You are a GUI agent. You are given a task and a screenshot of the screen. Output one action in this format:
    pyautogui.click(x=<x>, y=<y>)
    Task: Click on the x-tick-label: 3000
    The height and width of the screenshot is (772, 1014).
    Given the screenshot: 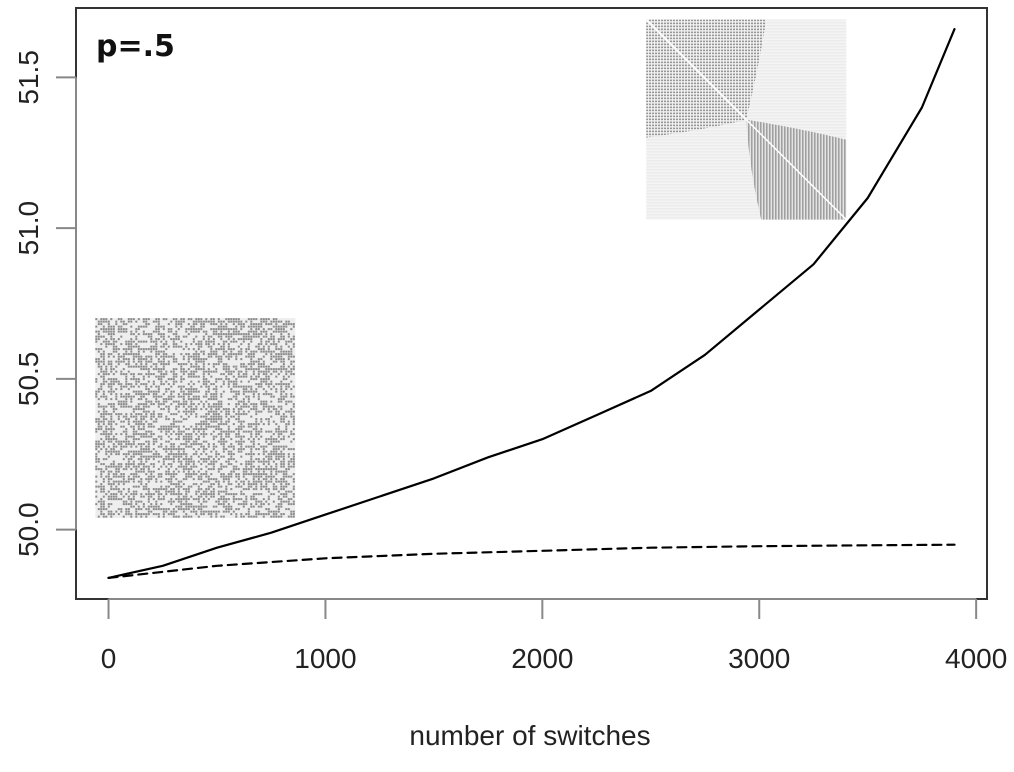 What is the action you would take?
    pyautogui.click(x=759, y=658)
    